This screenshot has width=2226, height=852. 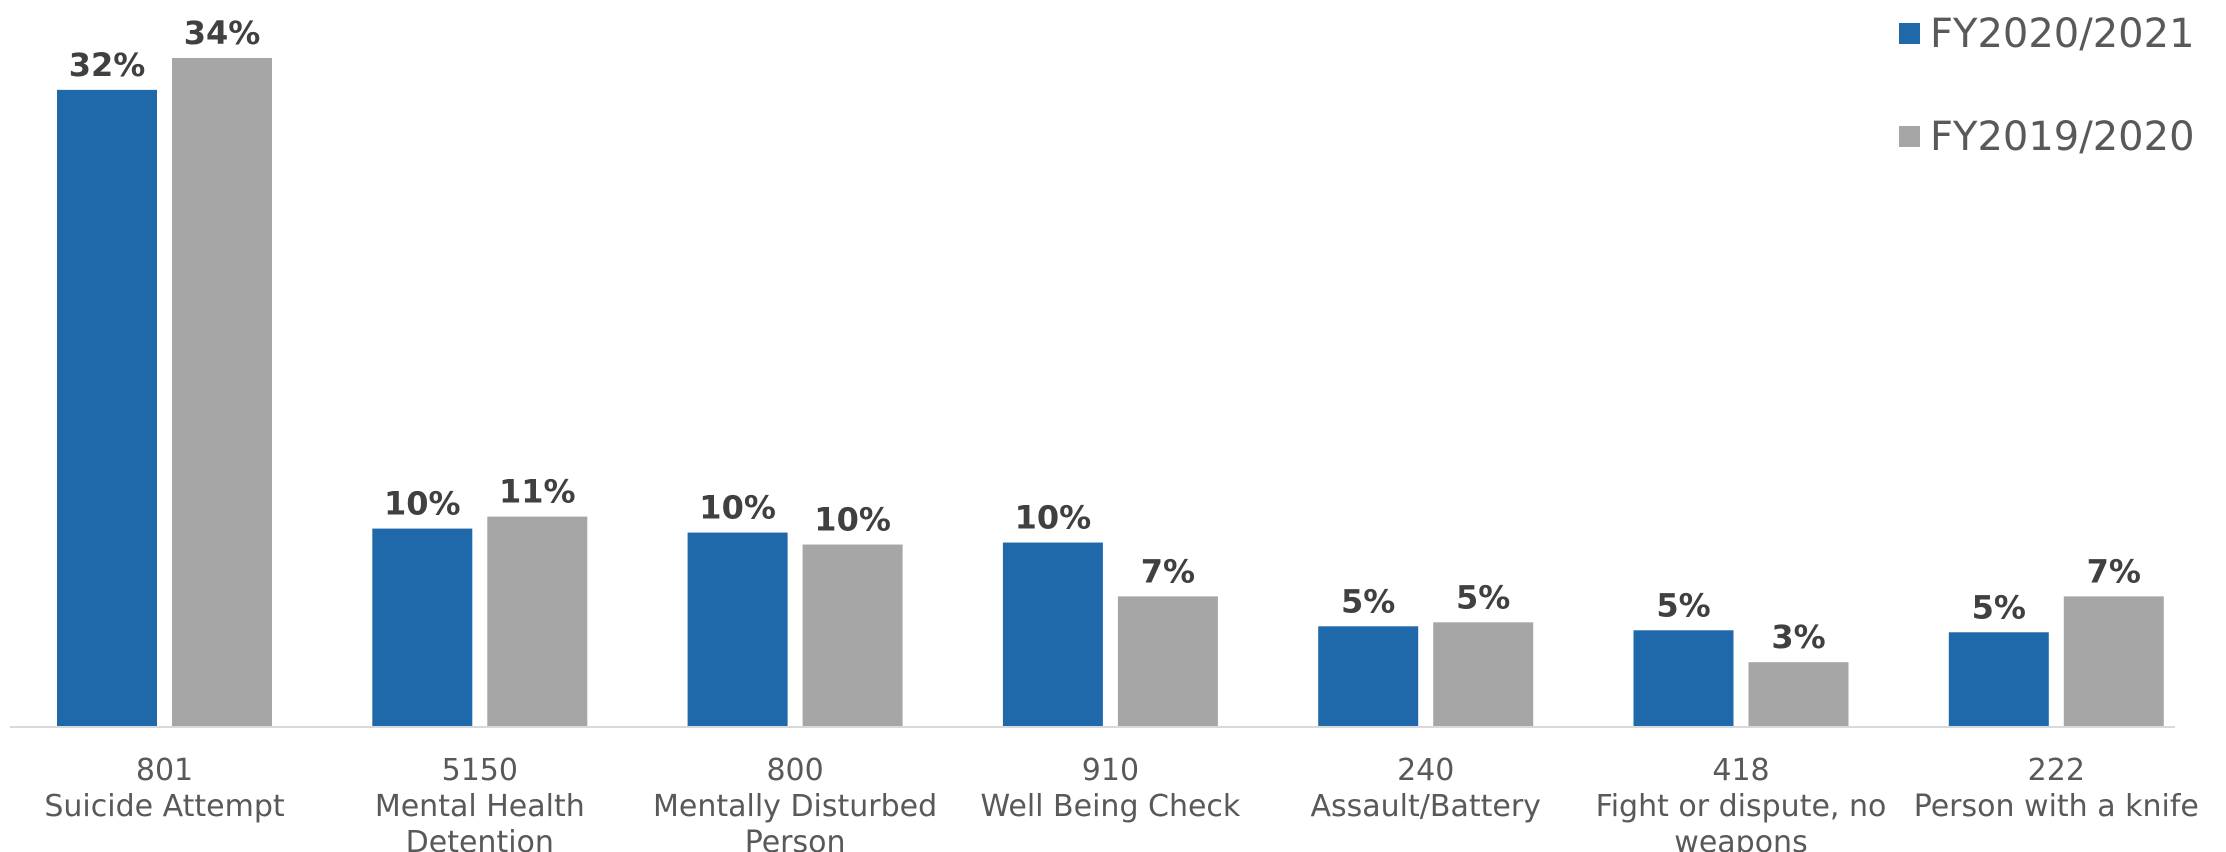 What do you see at coordinates (1110, 770) in the screenshot?
I see `x-tick-label-line: 910` at bounding box center [1110, 770].